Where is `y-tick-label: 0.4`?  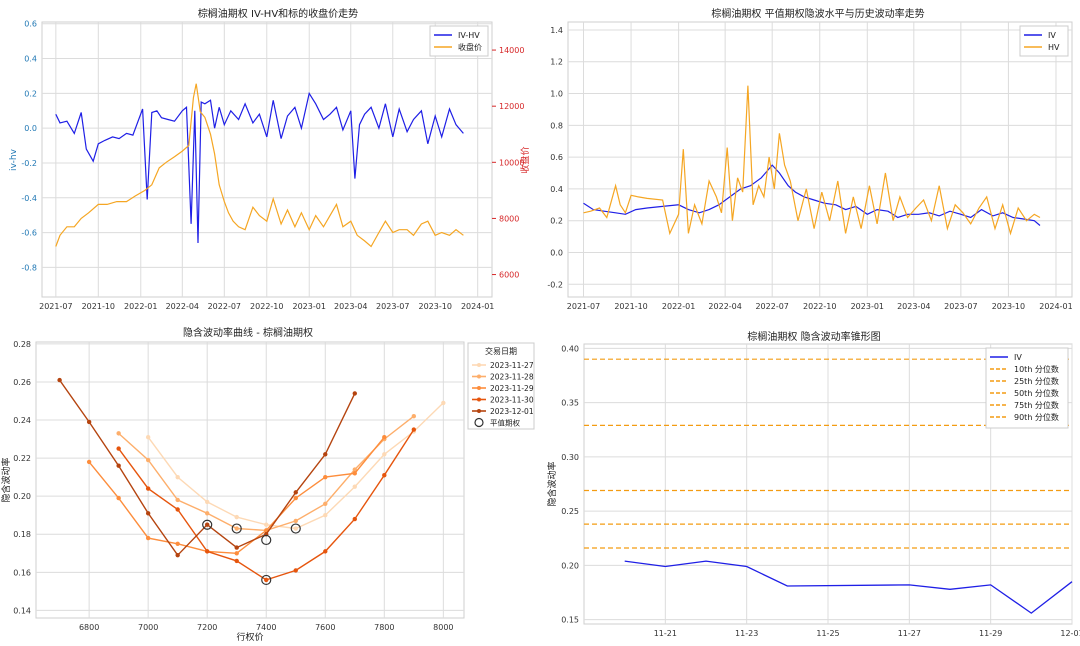
y-tick-label: 0.4 is located at coordinates (556, 189).